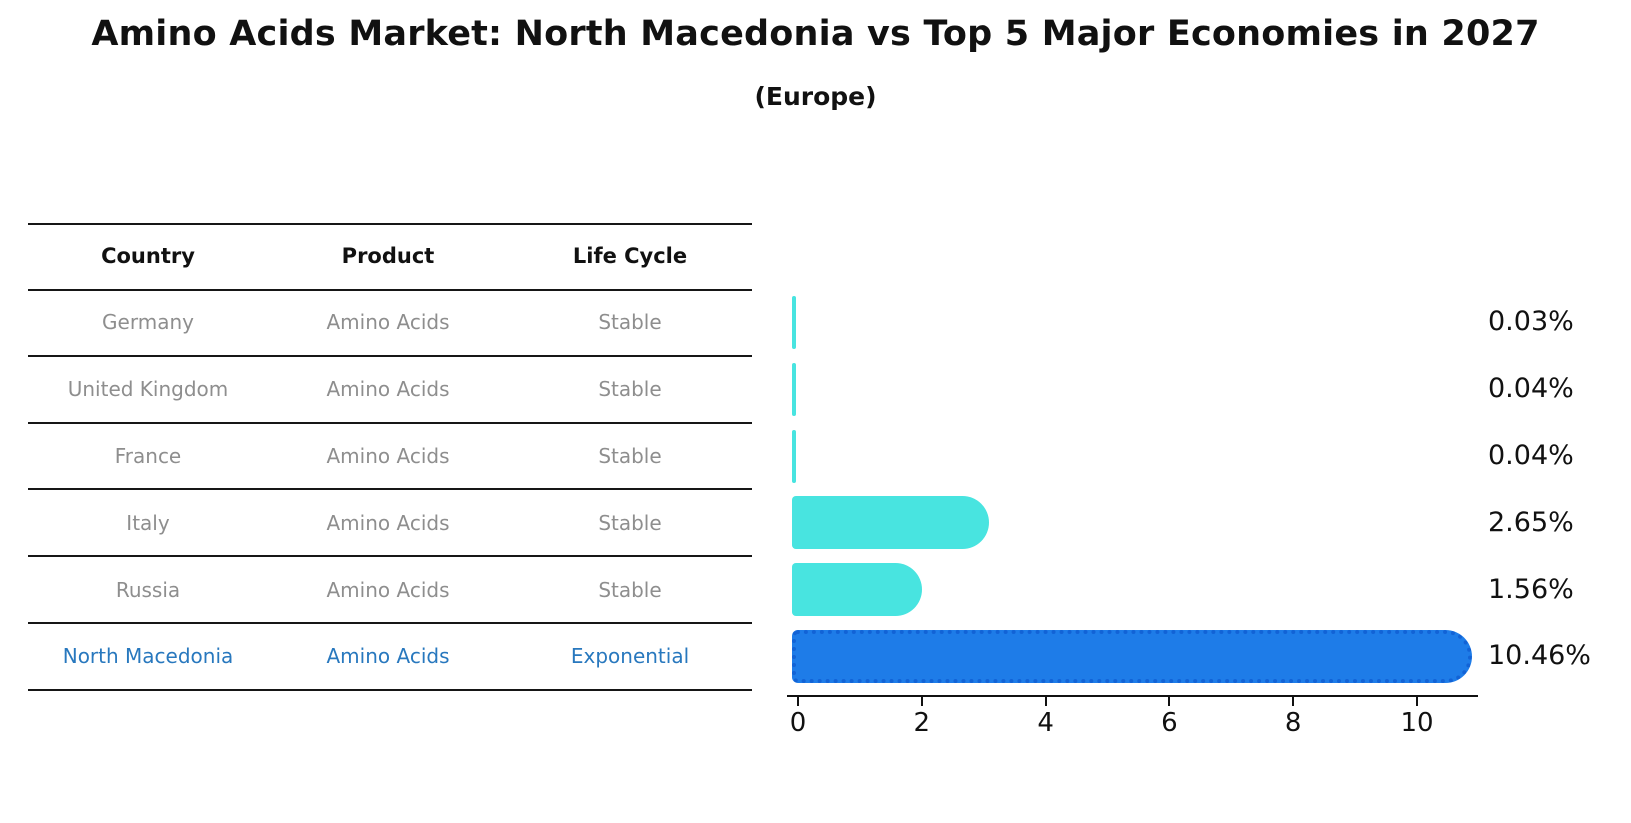 This screenshot has height=823, width=1631. Describe the element at coordinates (1417, 723) in the screenshot. I see `x-tick-label: 10` at that location.